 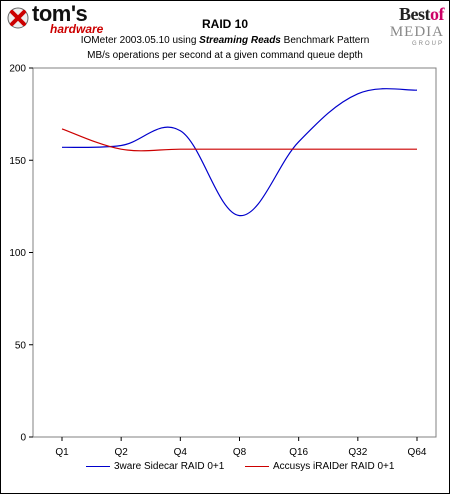 What do you see at coordinates (416, 32) in the screenshot?
I see `logo-media: MEDIA` at bounding box center [416, 32].